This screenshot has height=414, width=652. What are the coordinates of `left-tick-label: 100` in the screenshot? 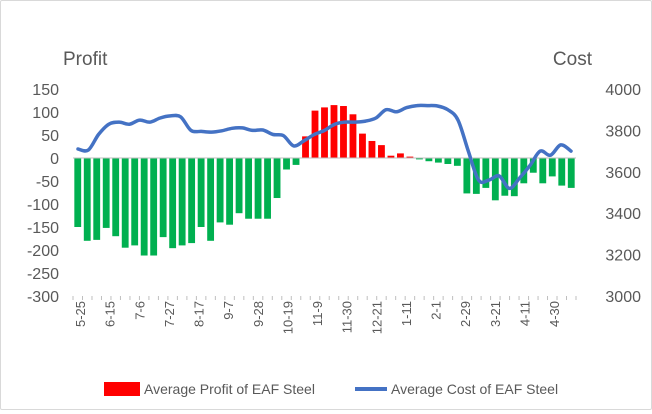 It's located at (45, 113).